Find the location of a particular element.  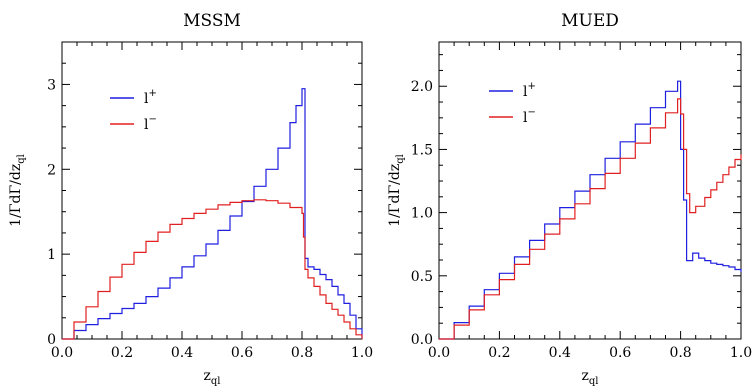

chart-title: MSSM is located at coordinates (212, 21).